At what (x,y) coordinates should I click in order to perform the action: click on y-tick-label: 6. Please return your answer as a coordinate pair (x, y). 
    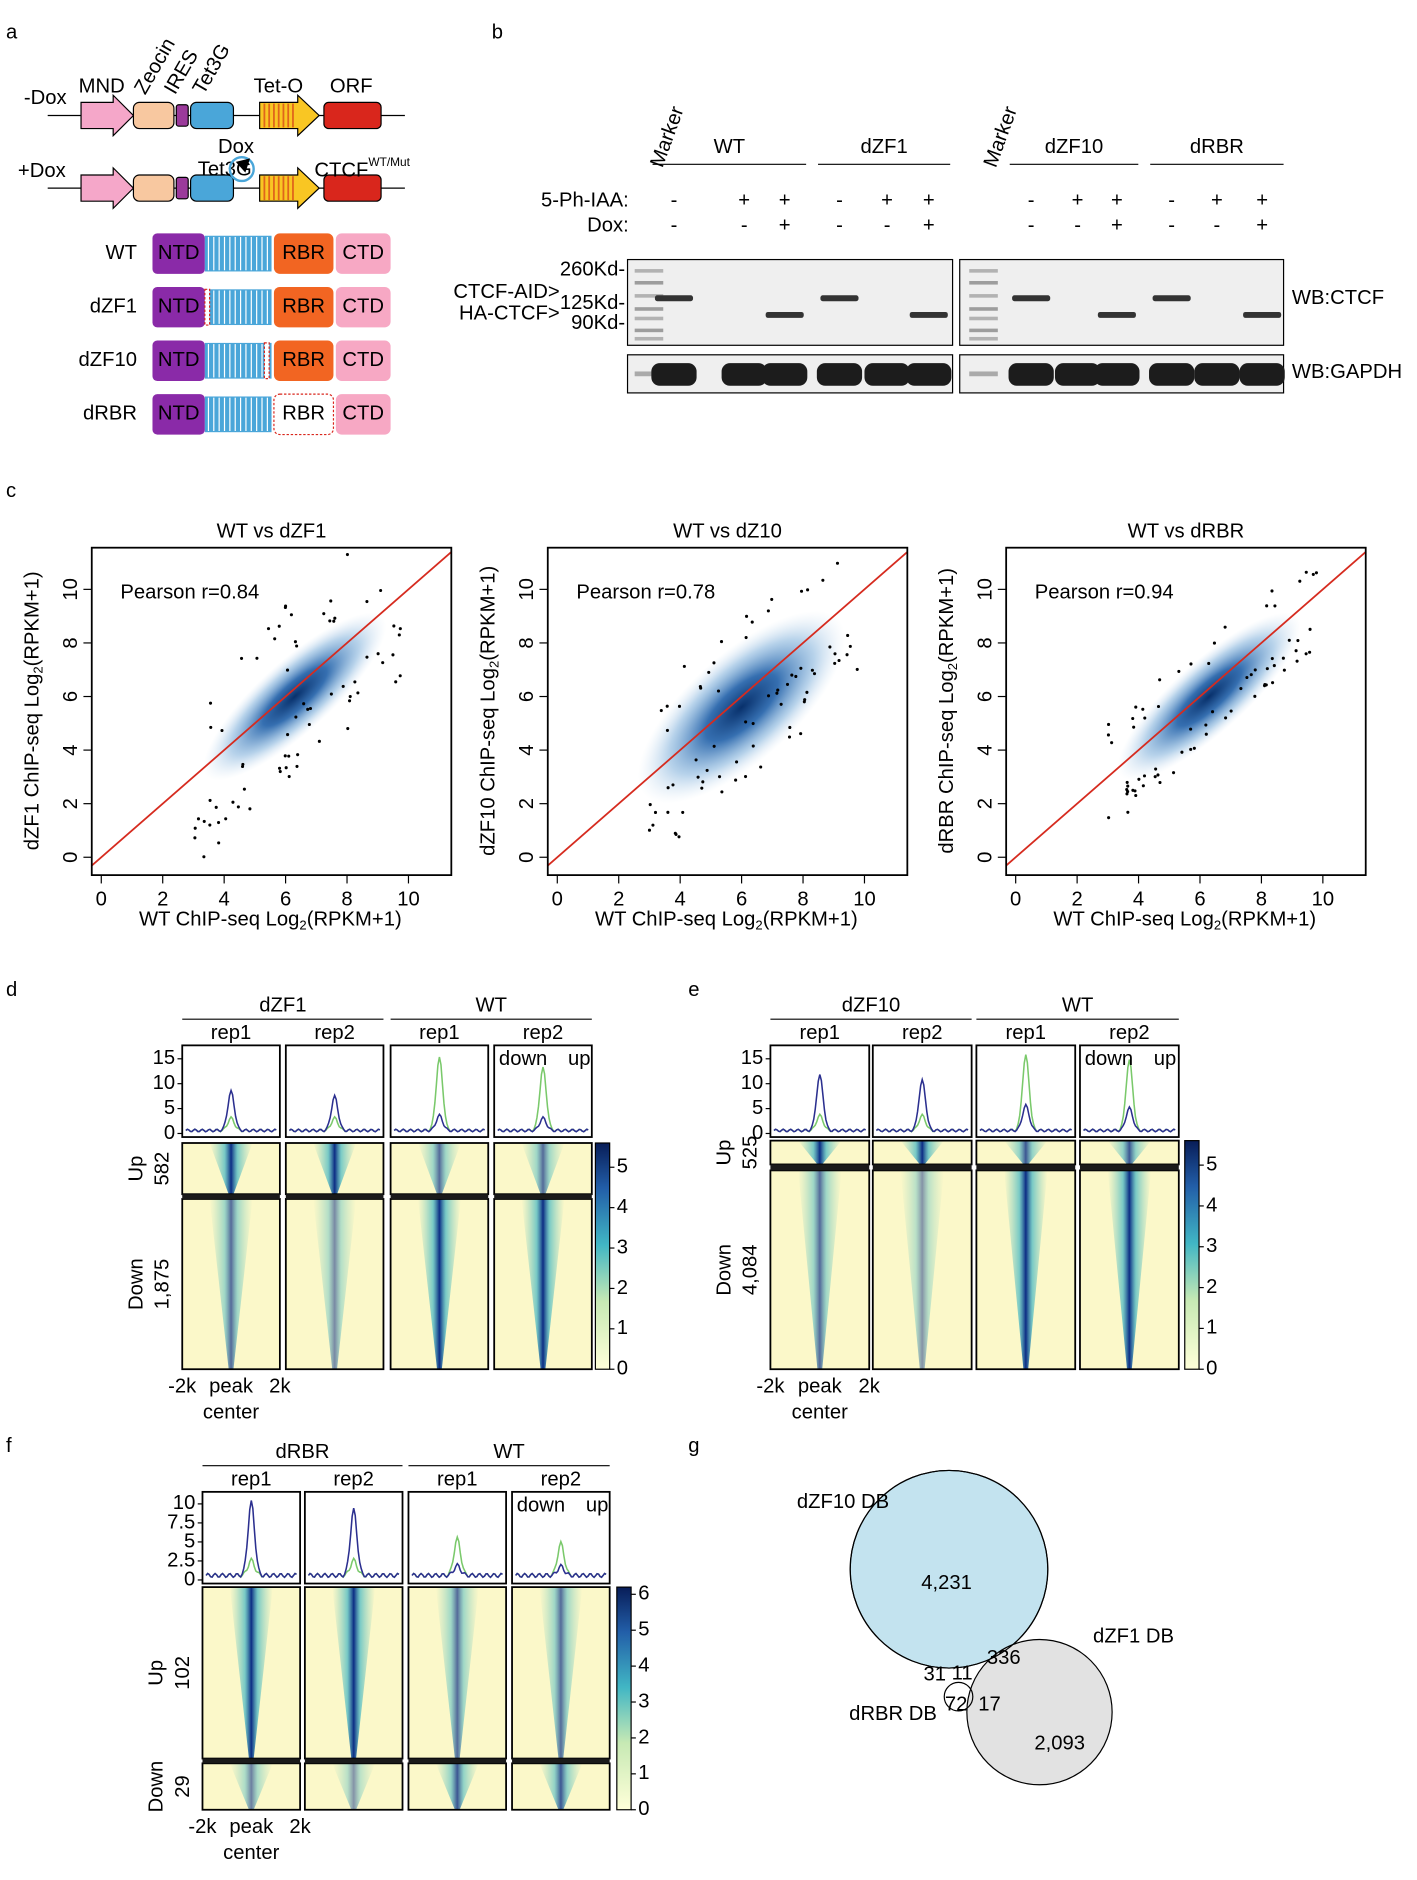
    Looking at the image, I should click on (71, 696).